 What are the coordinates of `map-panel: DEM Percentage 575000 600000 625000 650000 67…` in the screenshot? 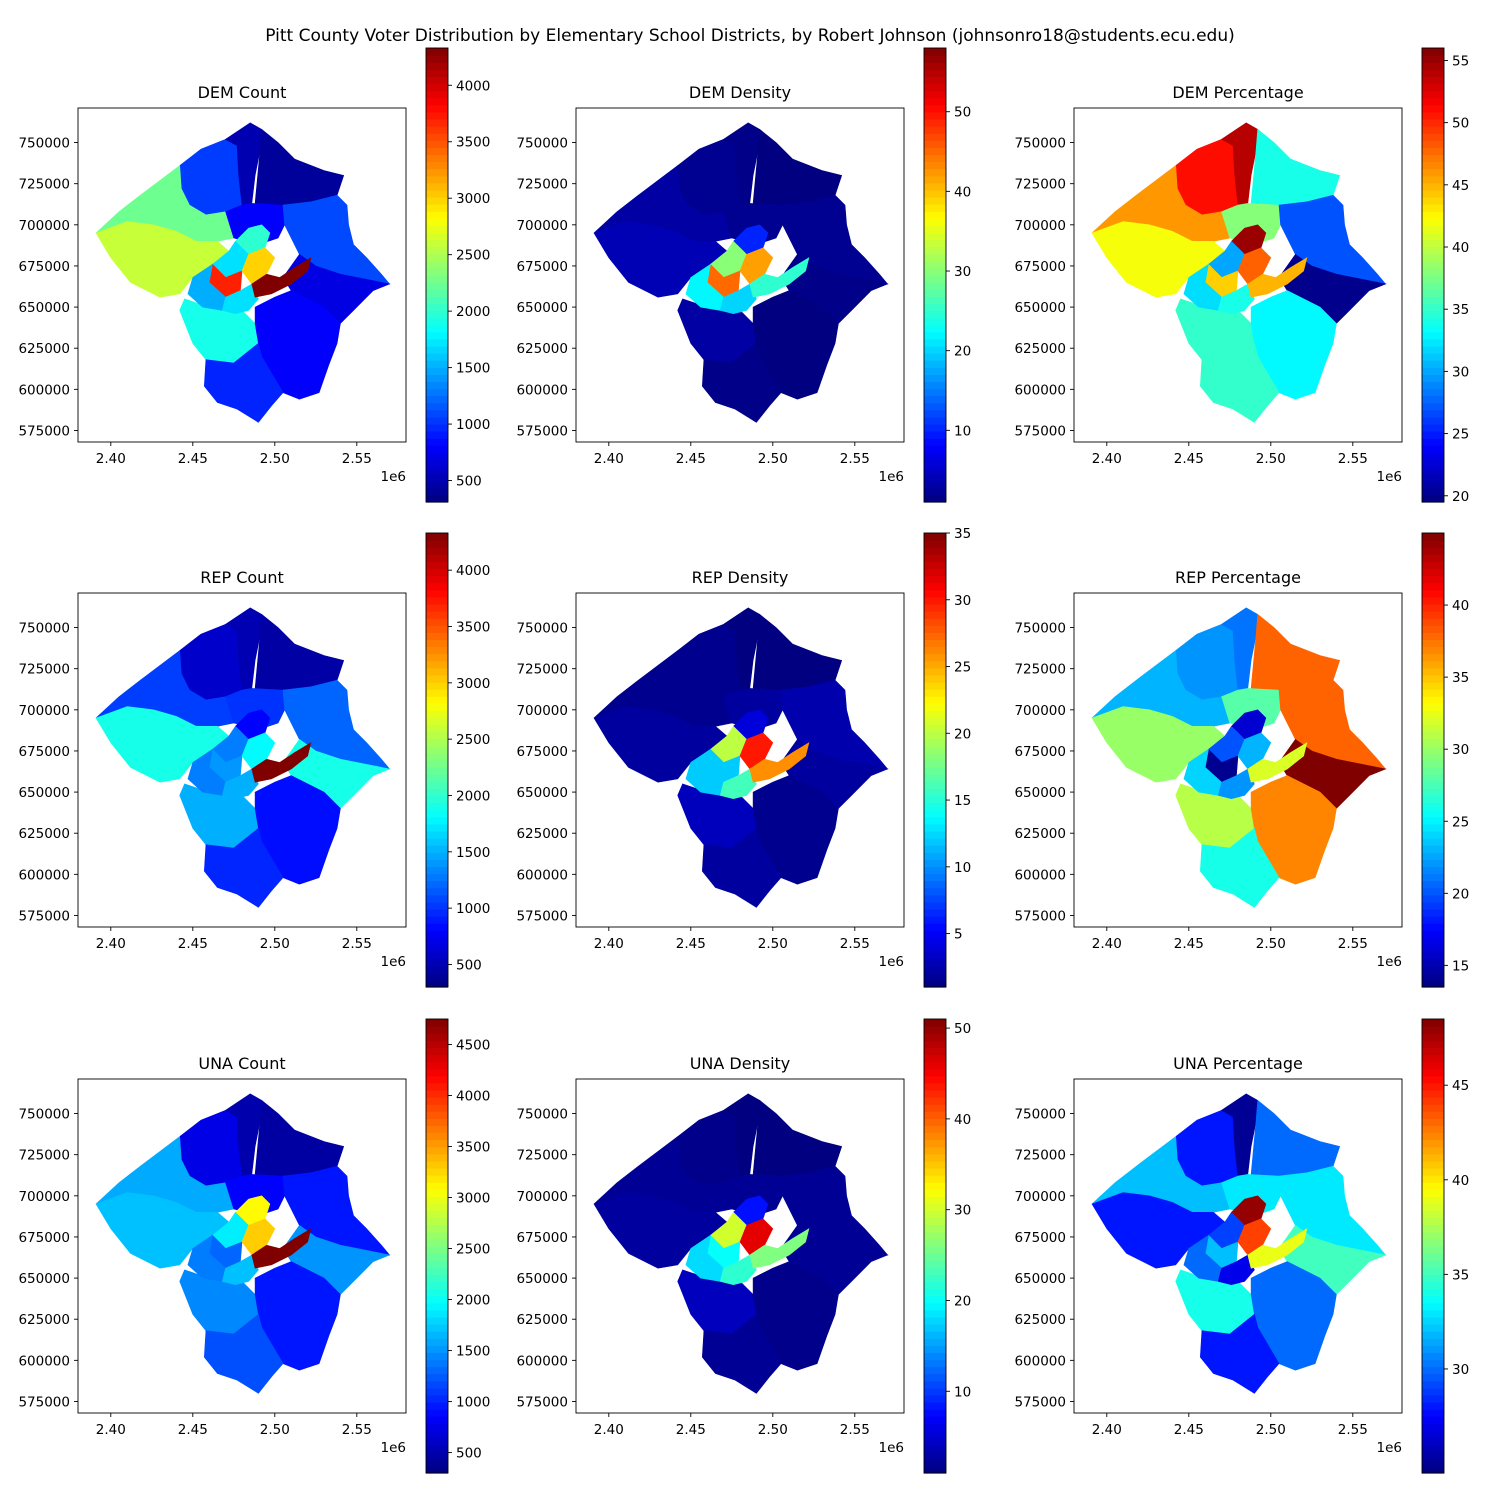 It's located at (1241, 276).